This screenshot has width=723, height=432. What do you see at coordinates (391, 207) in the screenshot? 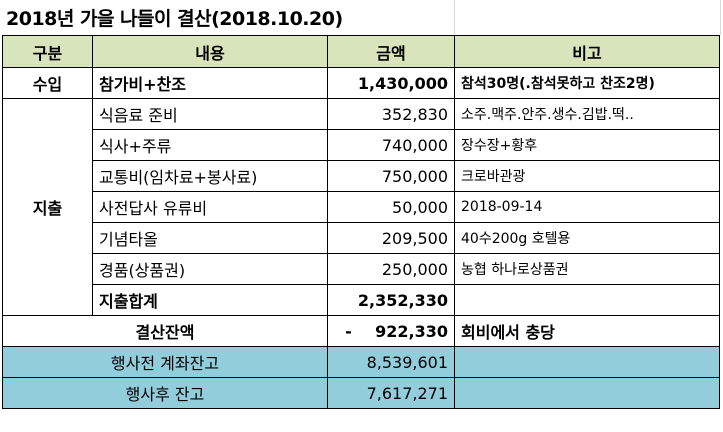
I see `expense-amount: 50,000` at bounding box center [391, 207].